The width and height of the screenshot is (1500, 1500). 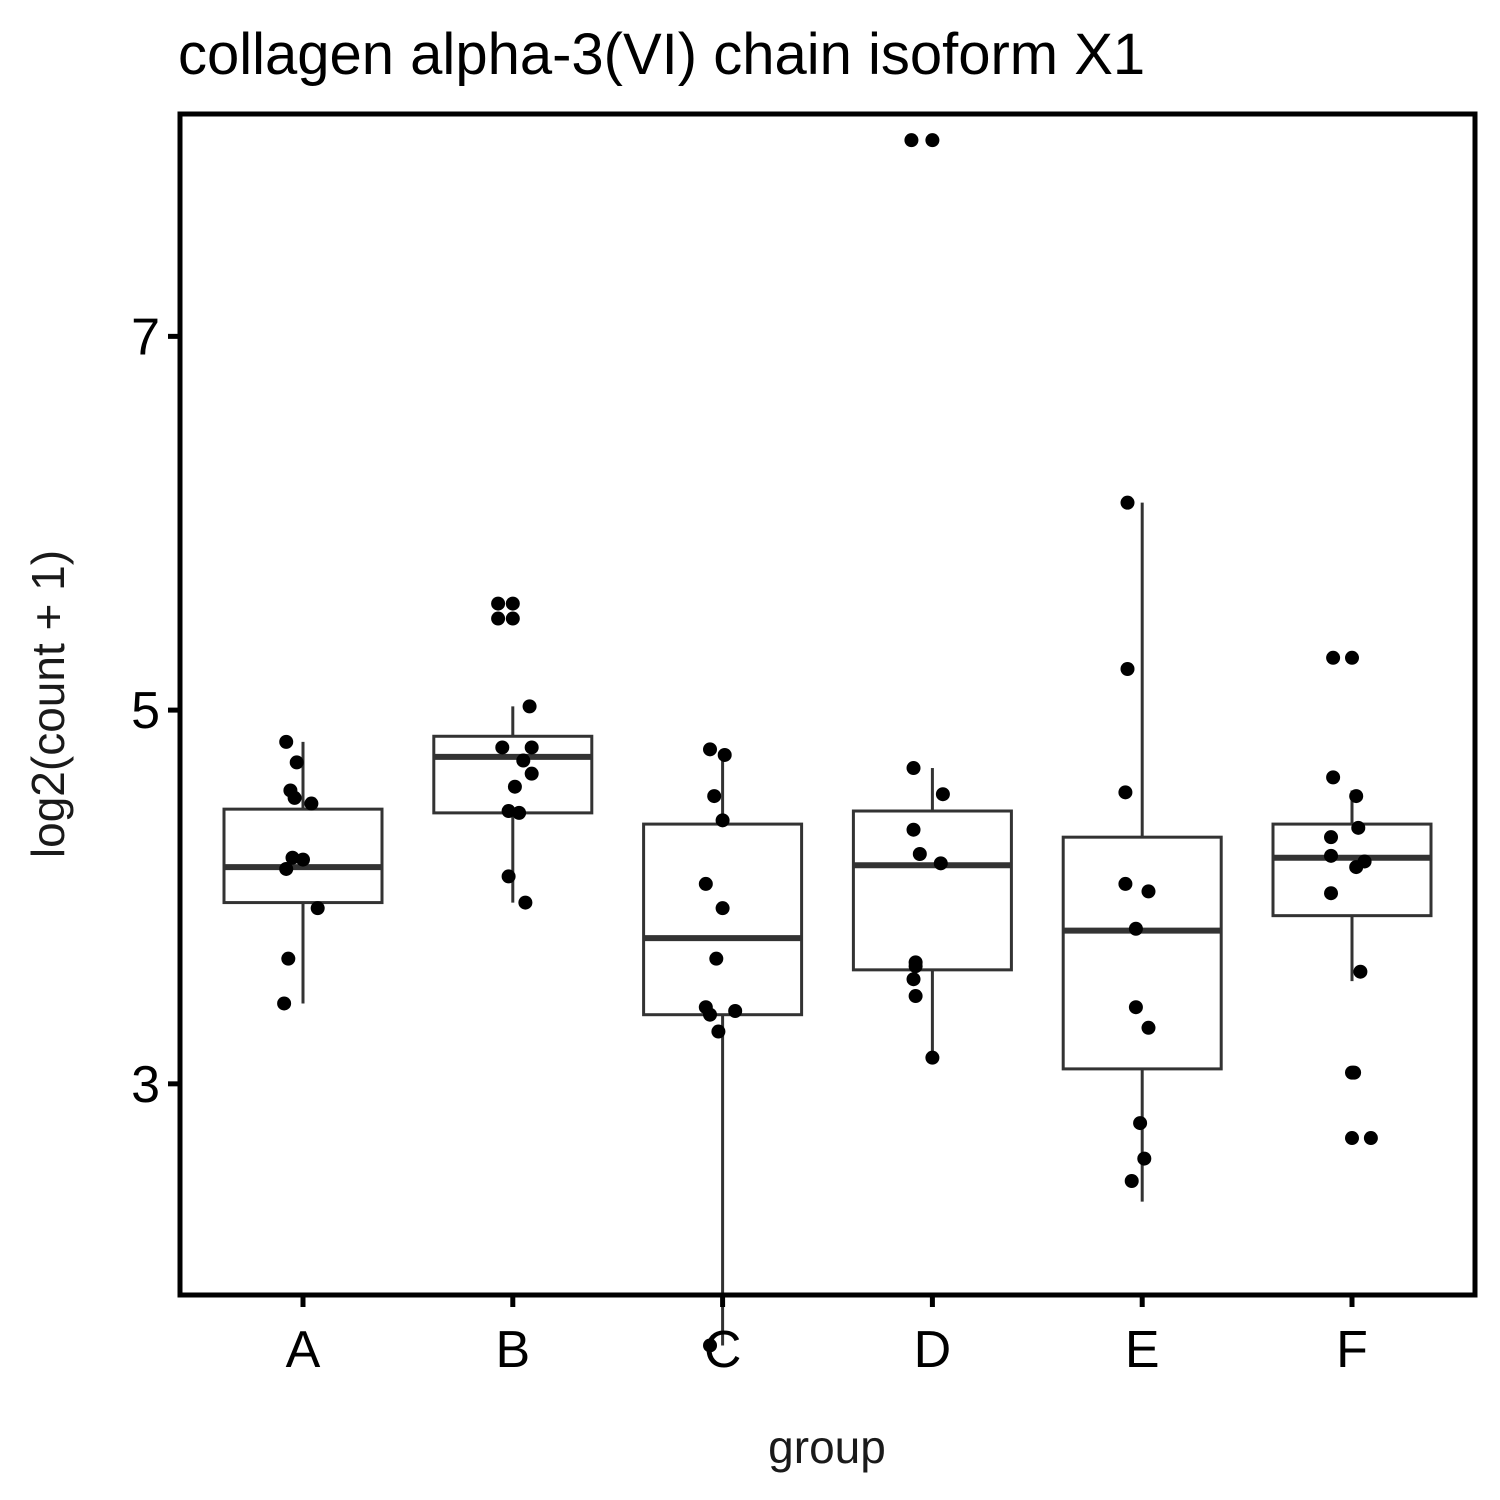 What do you see at coordinates (303, 872) in the screenshot?
I see `box-group-a` at bounding box center [303, 872].